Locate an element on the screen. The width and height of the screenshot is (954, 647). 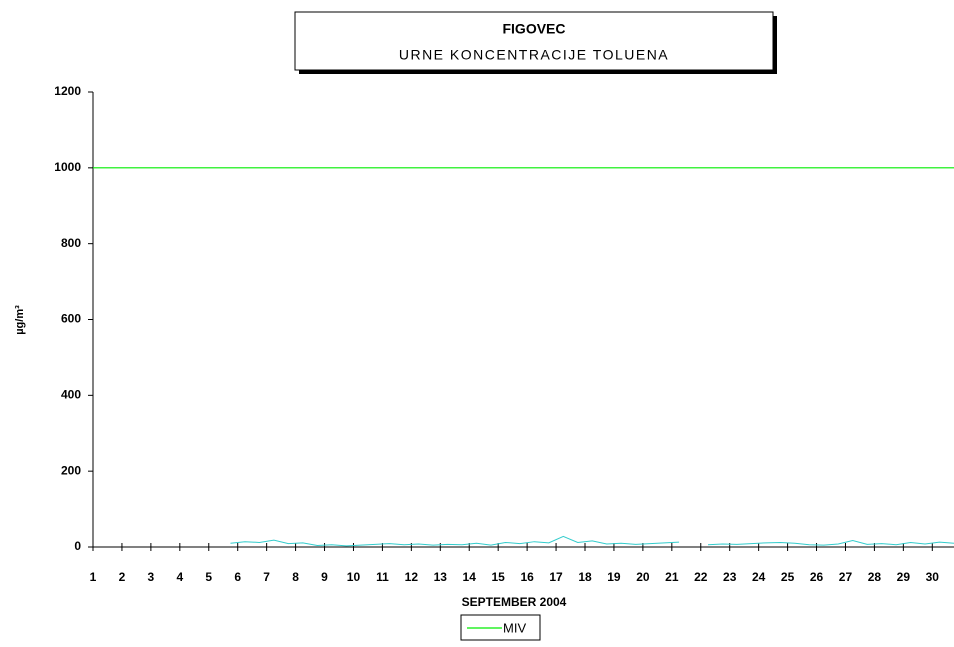
y-tick-label: 1000 is located at coordinates (67, 167).